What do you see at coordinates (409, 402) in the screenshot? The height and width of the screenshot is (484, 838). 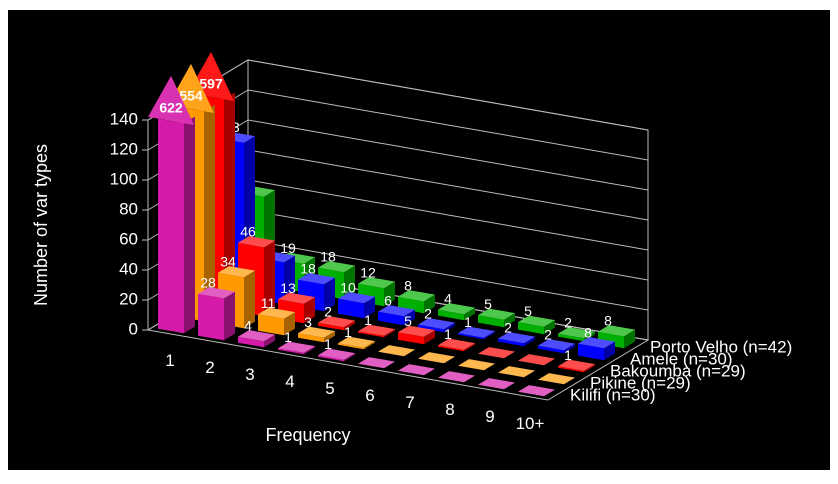 I see `x-tick-label: 7` at bounding box center [409, 402].